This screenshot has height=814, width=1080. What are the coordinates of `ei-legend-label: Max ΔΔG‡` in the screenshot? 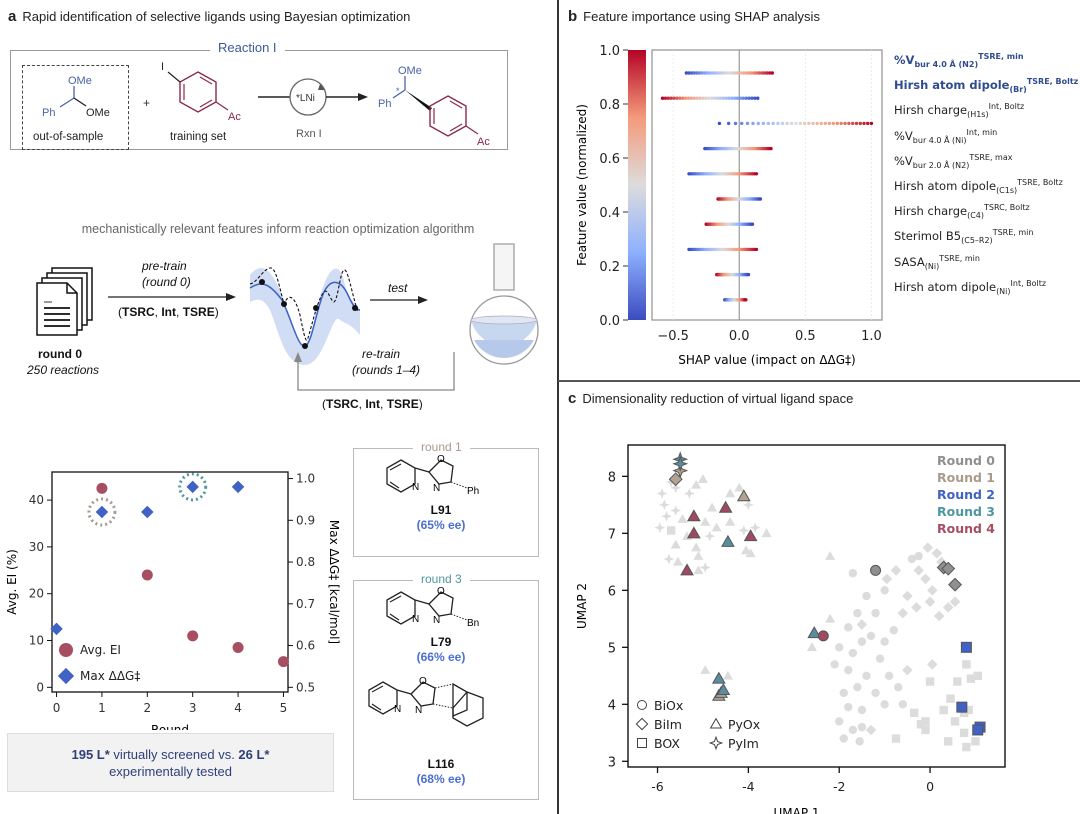 It's located at (110, 676).